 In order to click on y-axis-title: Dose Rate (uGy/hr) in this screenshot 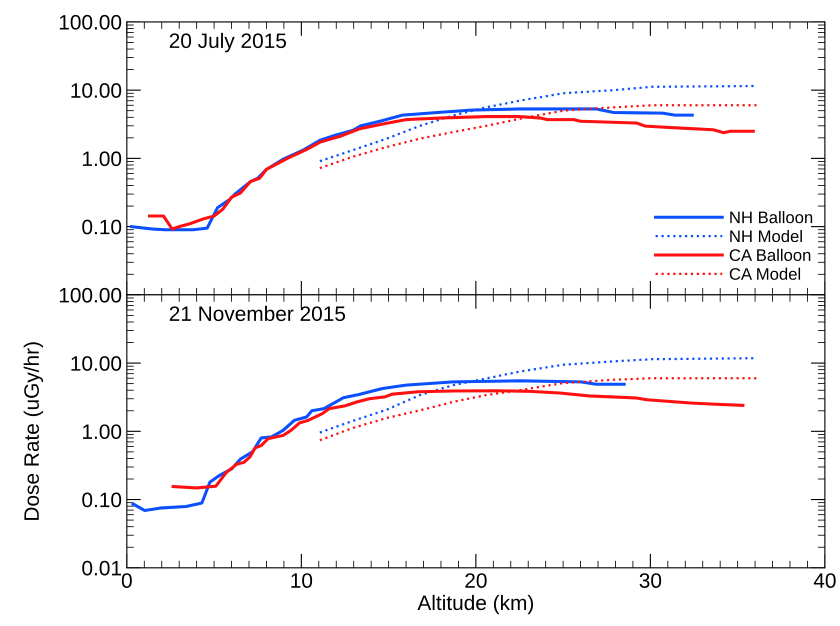, I will do `click(34, 431)`.